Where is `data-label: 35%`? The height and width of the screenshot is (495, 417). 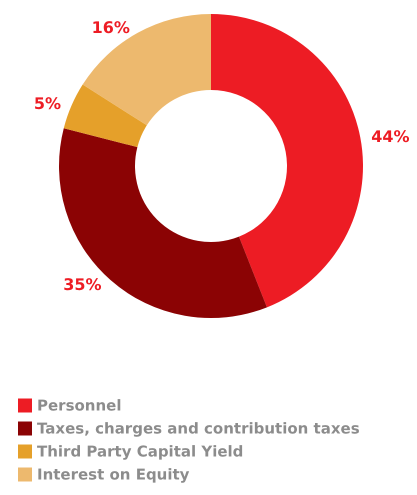 data-label: 35% is located at coordinates (82, 284).